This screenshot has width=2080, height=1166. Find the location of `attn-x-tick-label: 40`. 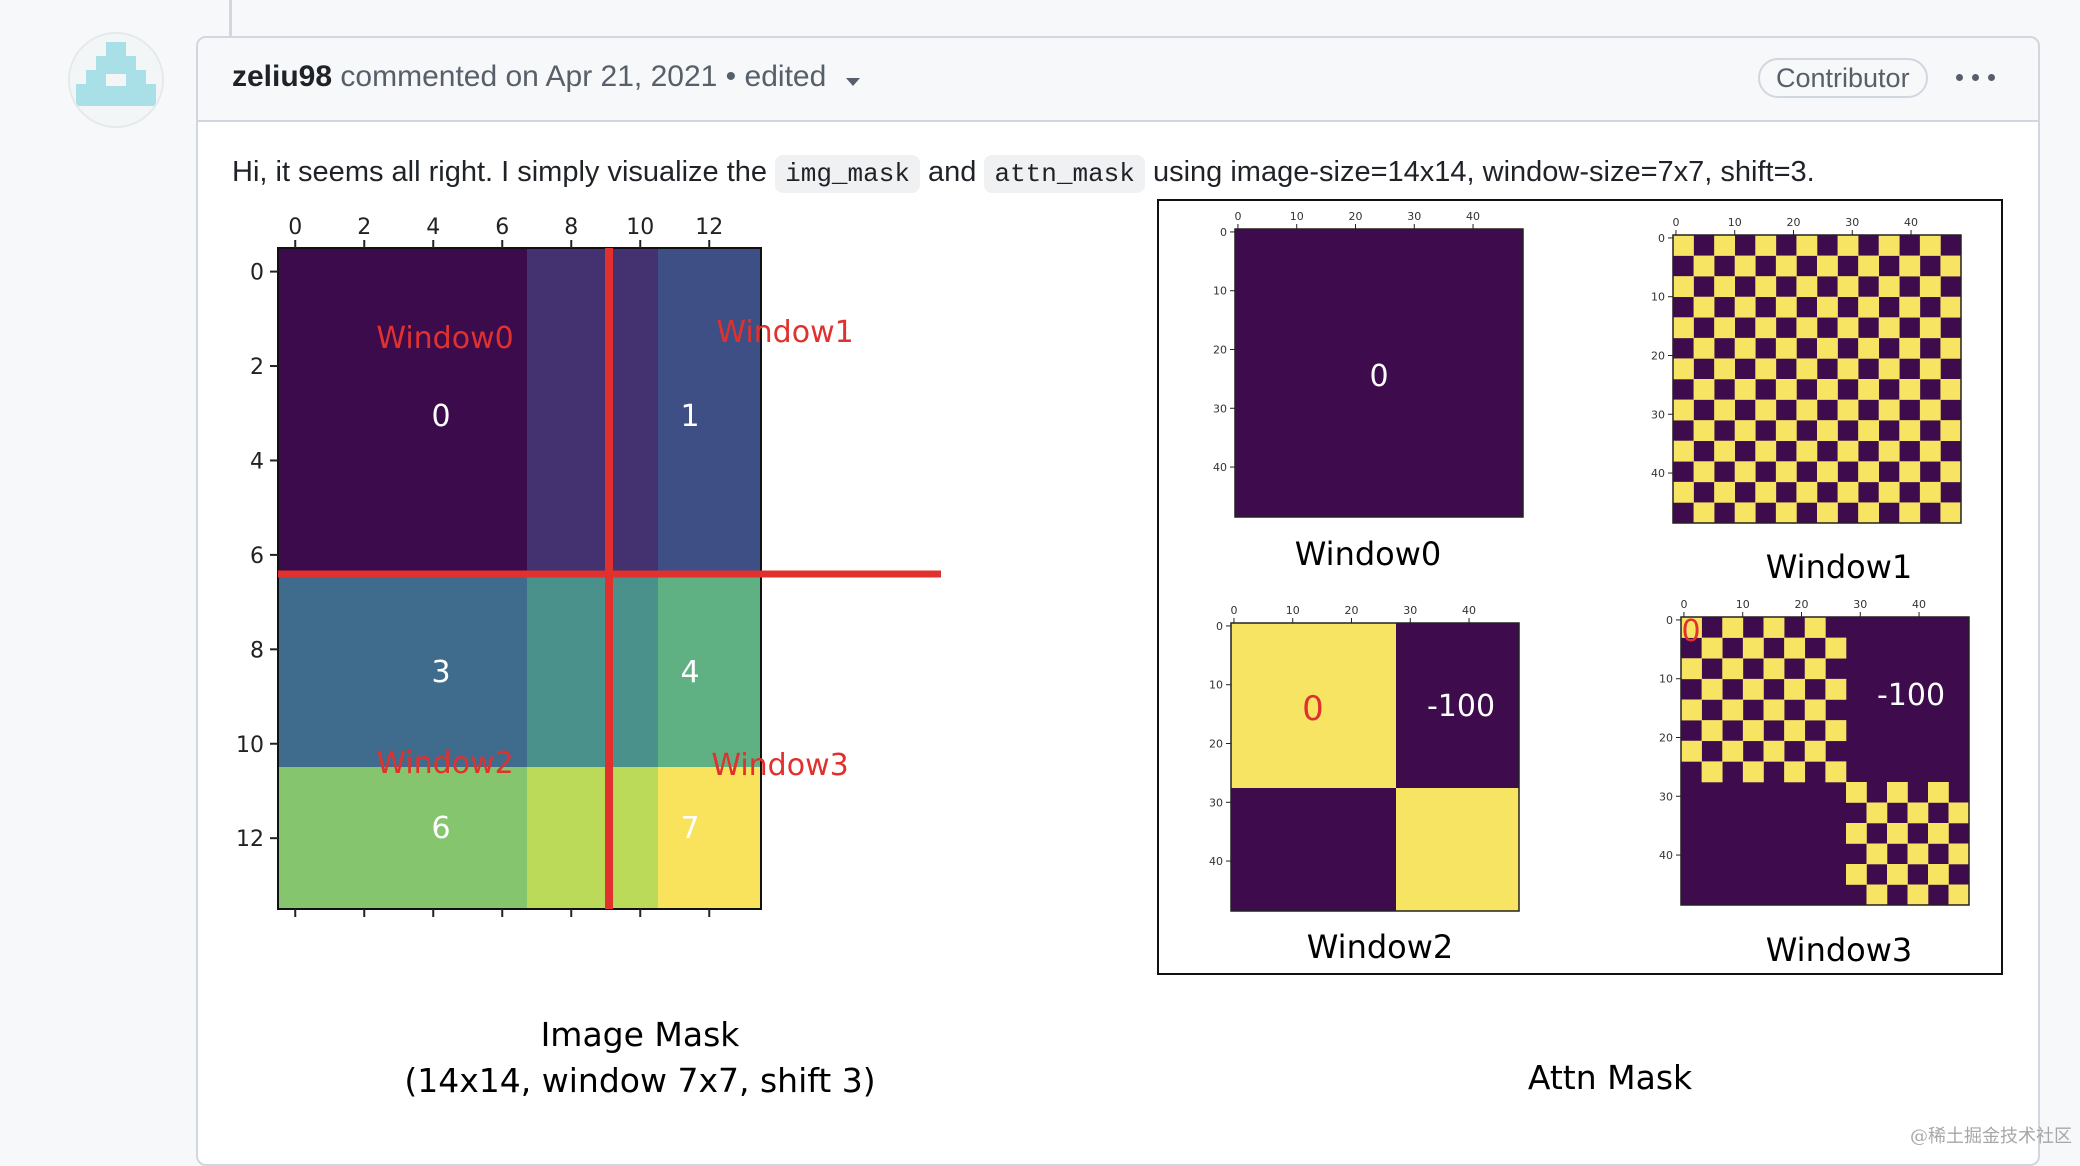

attn-x-tick-label: 40 is located at coordinates (1473, 216).